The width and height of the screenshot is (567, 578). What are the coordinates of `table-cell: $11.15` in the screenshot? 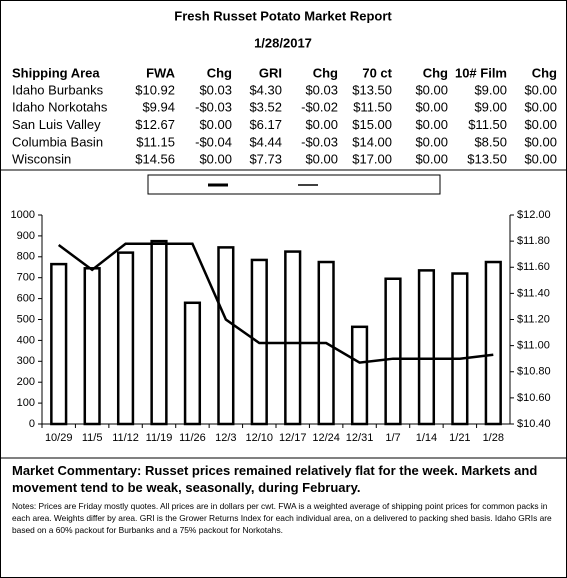 It's located at (155, 141).